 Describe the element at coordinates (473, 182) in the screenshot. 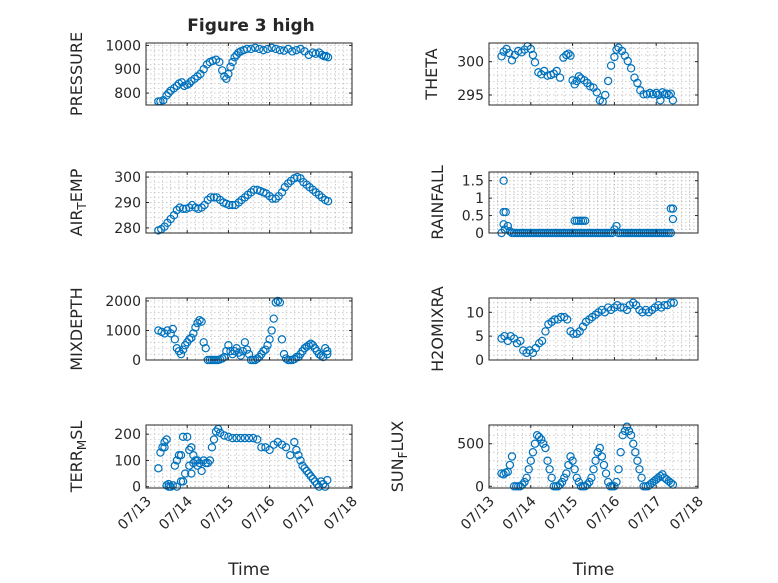

I see `y-tick-label: 1.5` at that location.